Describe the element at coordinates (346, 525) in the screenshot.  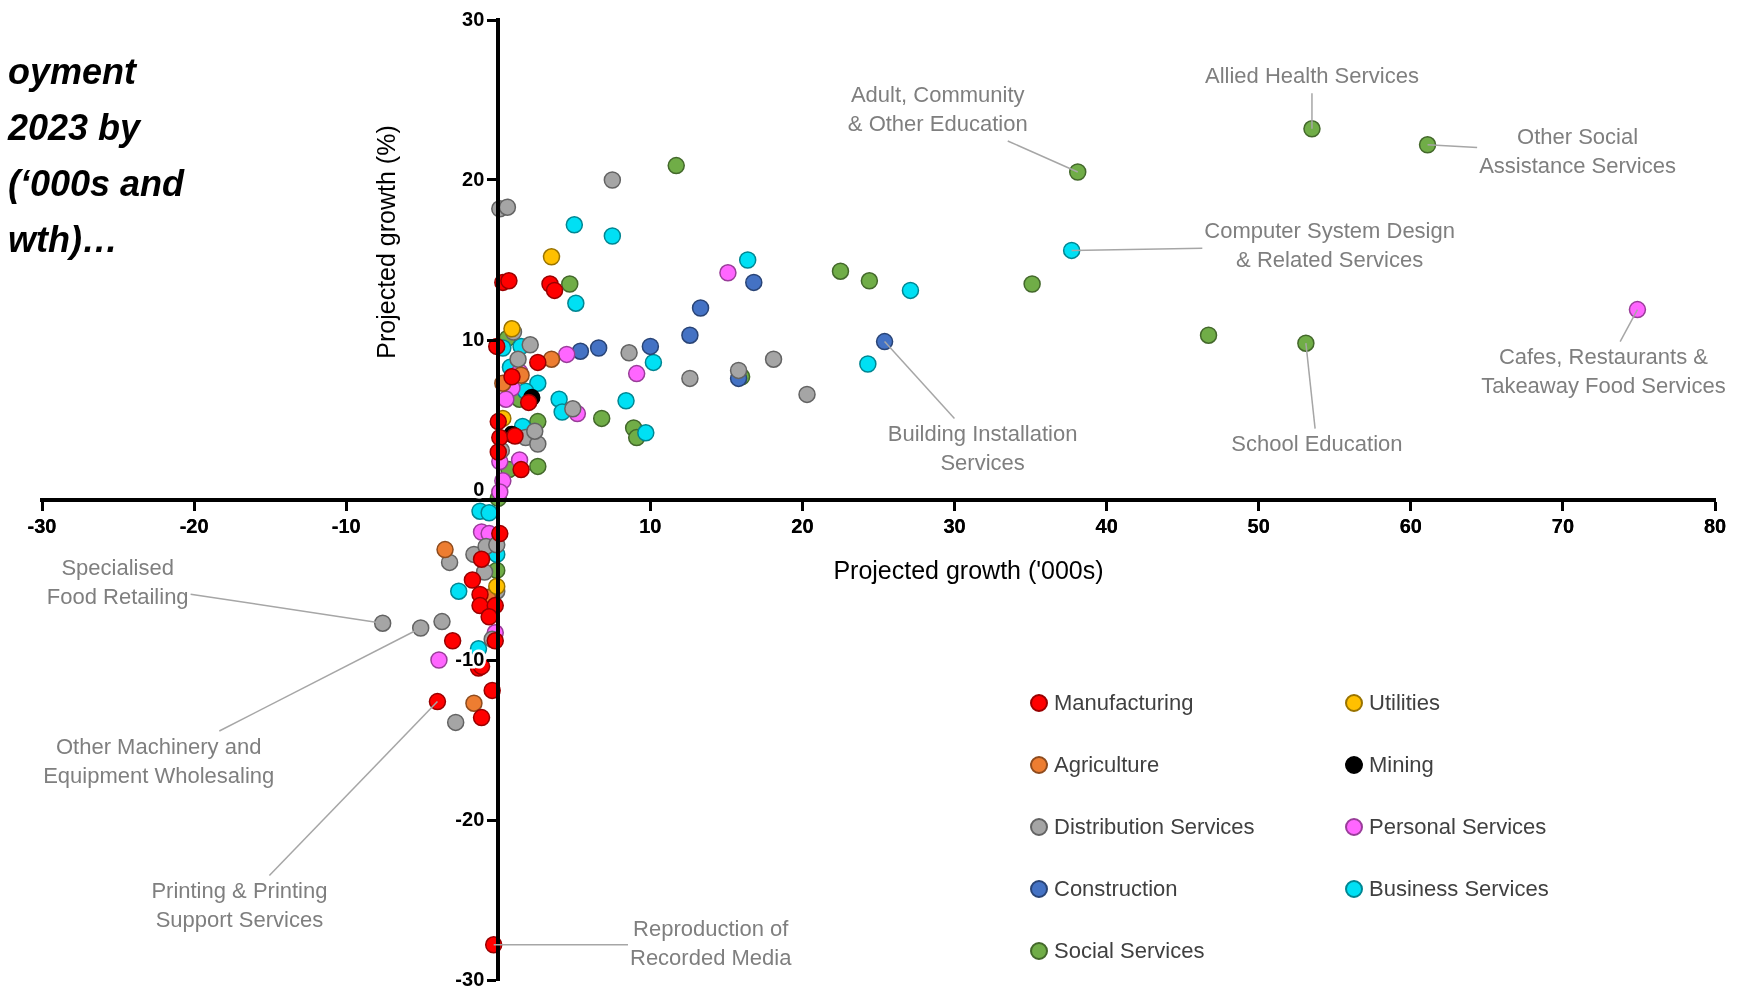
I see `x-tick-label: -10` at that location.